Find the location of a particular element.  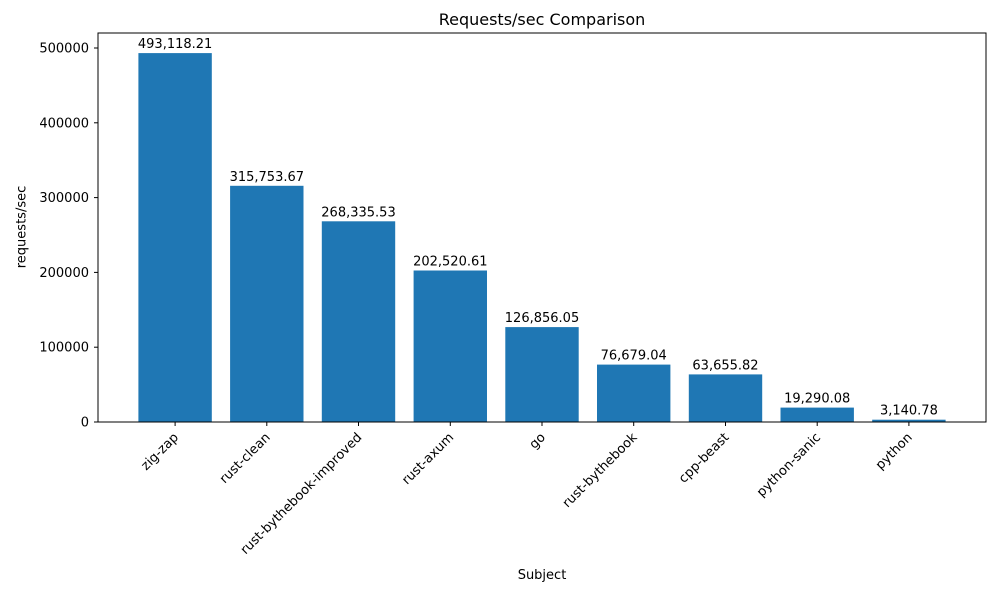

bar-value-label: 3,140.78 is located at coordinates (909, 411).